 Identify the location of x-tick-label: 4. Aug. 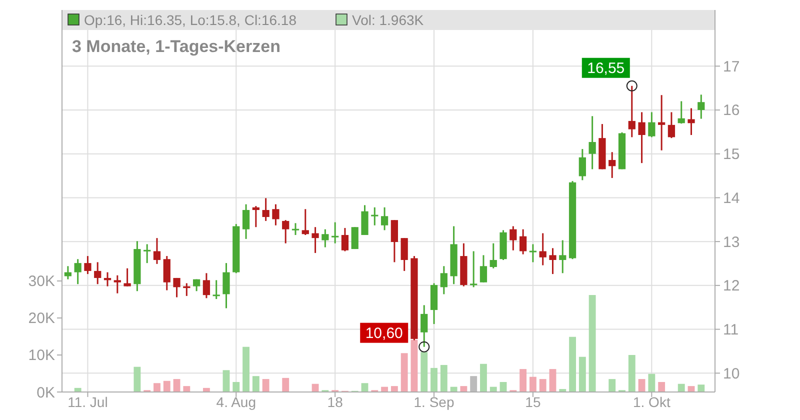
(236, 402).